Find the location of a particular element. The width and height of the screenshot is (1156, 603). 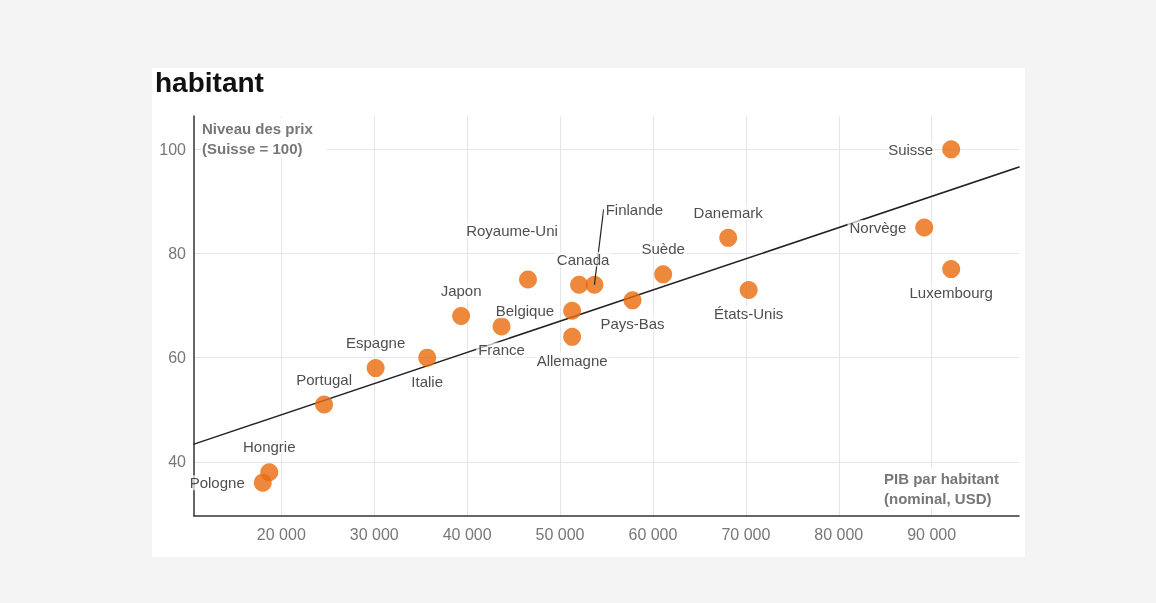

y-tick-label: 40 is located at coordinates (177, 462).